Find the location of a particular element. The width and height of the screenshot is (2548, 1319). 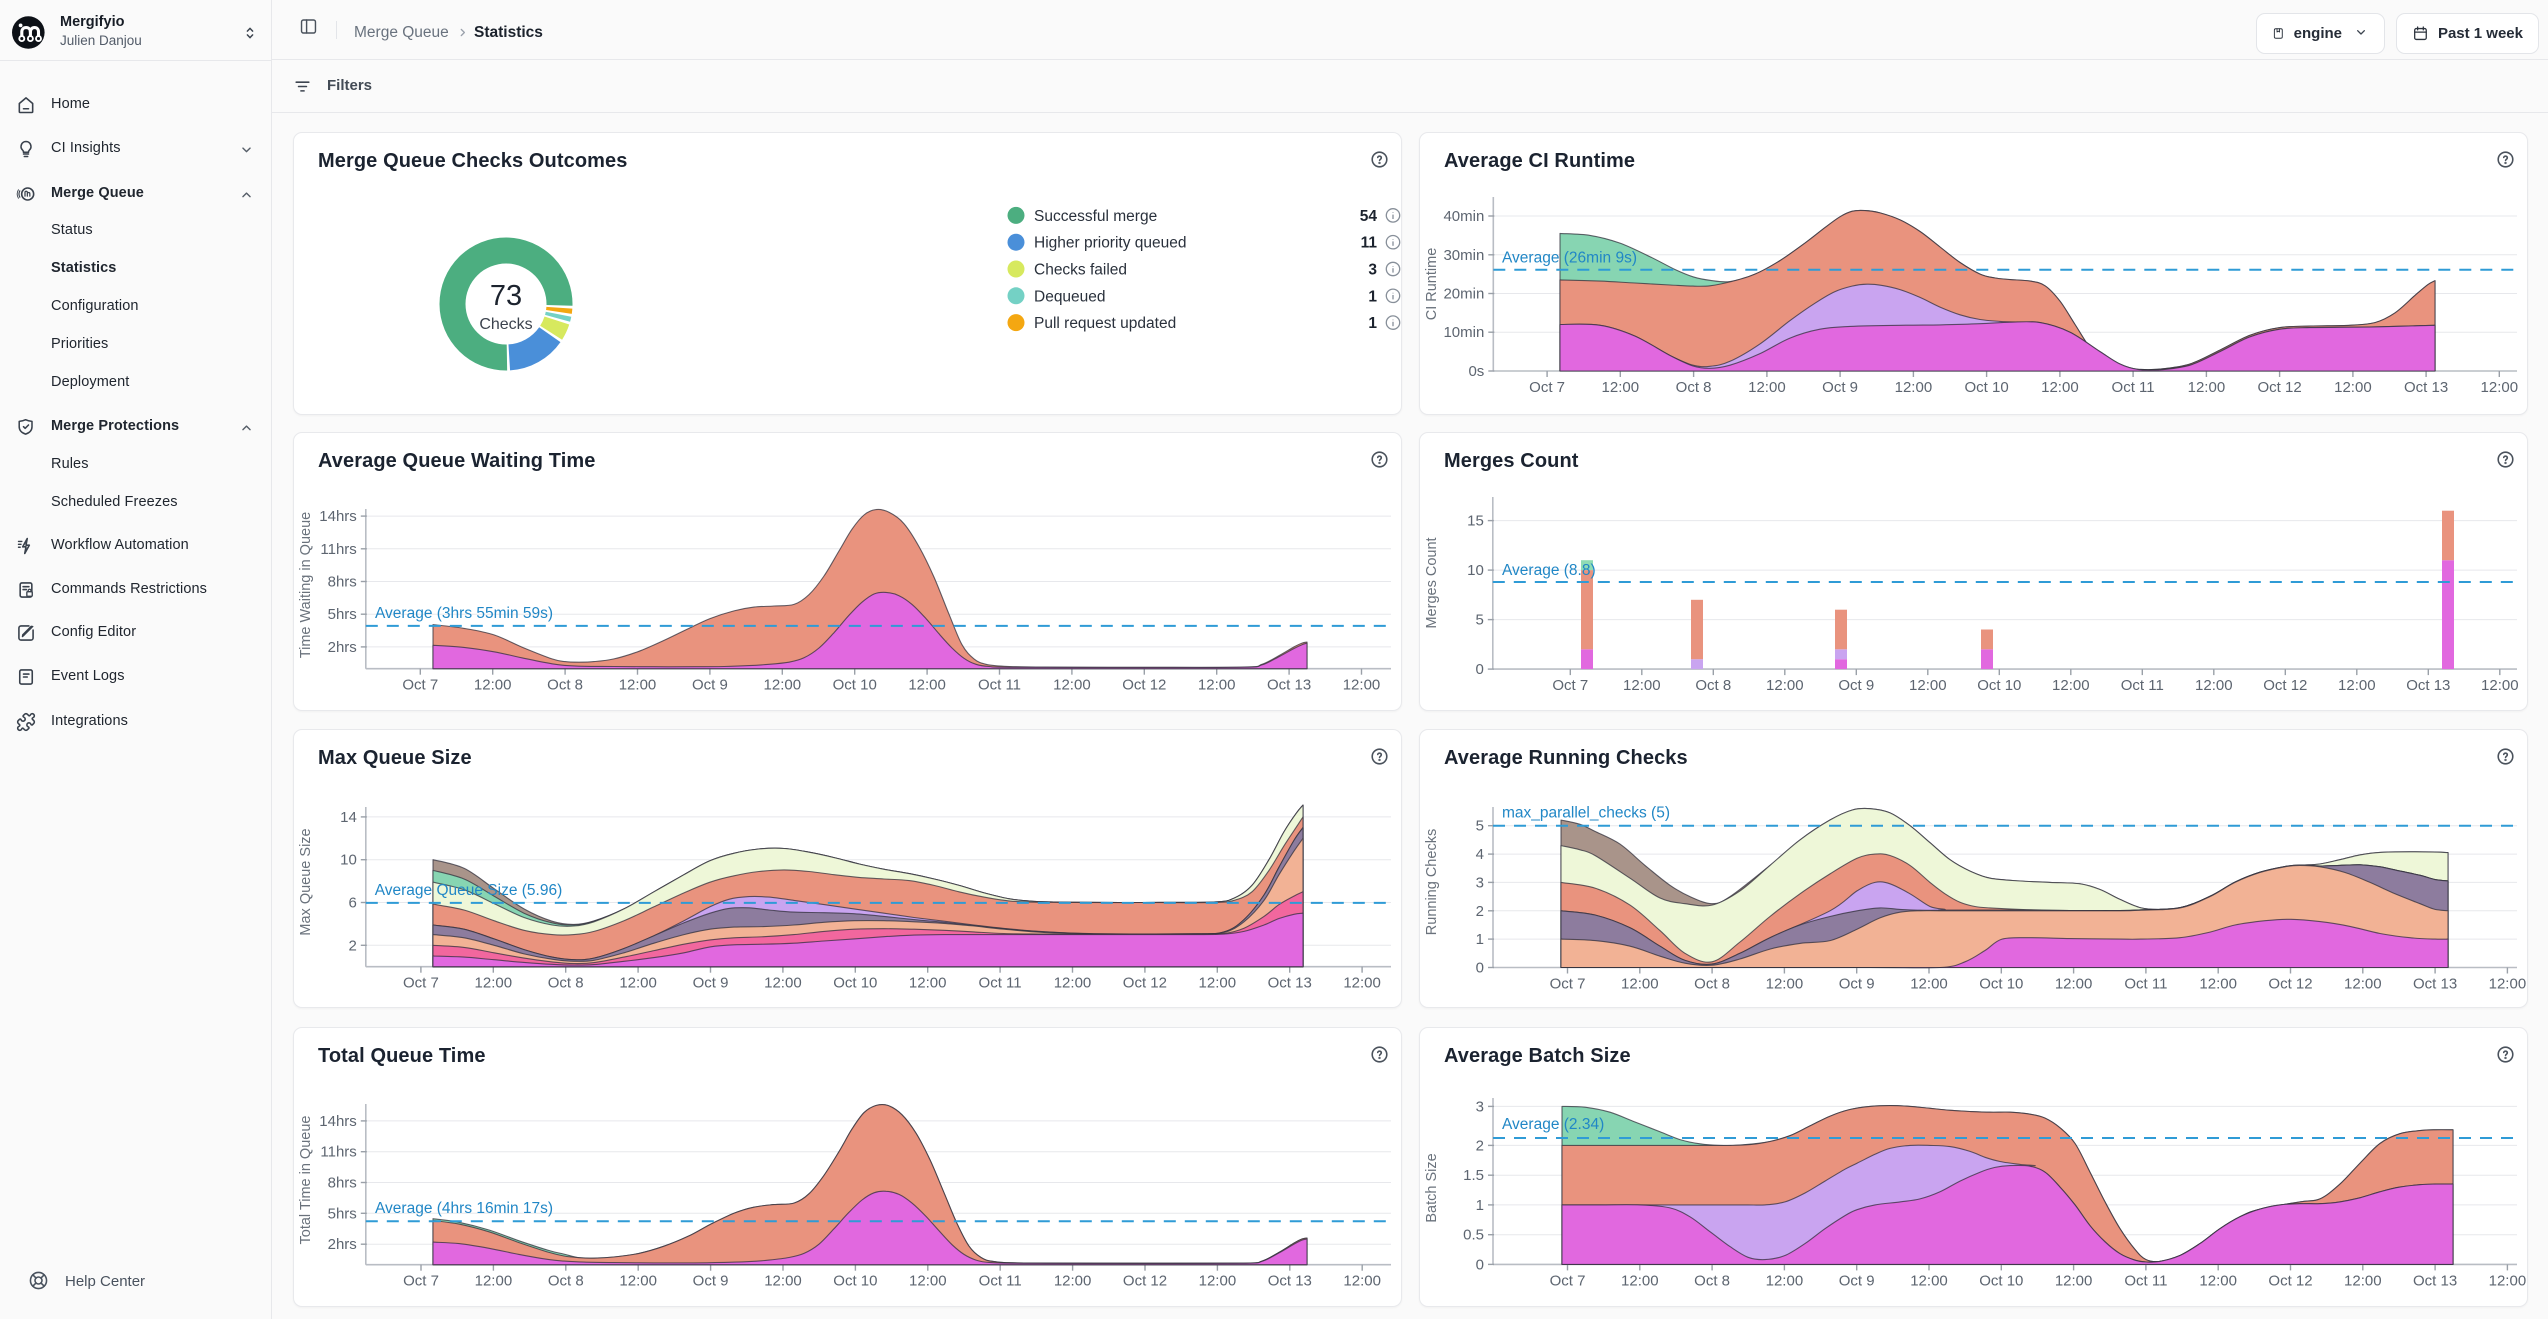

svg-text: Time Waiting in Queue is located at coordinates (306, 584).